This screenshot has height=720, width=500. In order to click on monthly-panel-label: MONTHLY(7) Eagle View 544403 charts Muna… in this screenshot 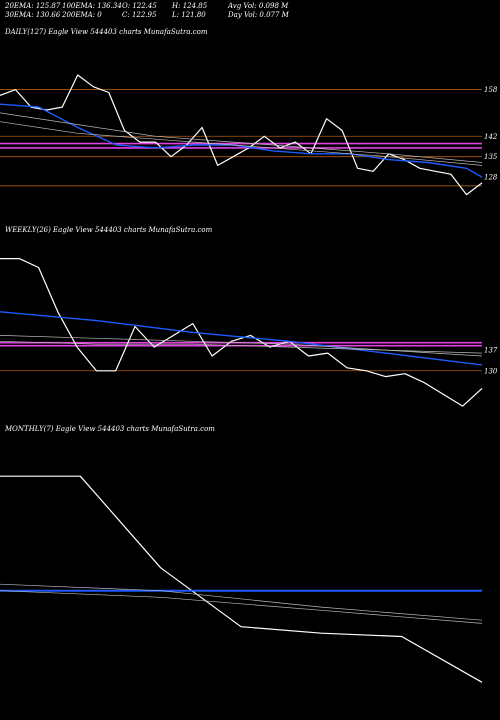, I will do `click(110, 429)`.